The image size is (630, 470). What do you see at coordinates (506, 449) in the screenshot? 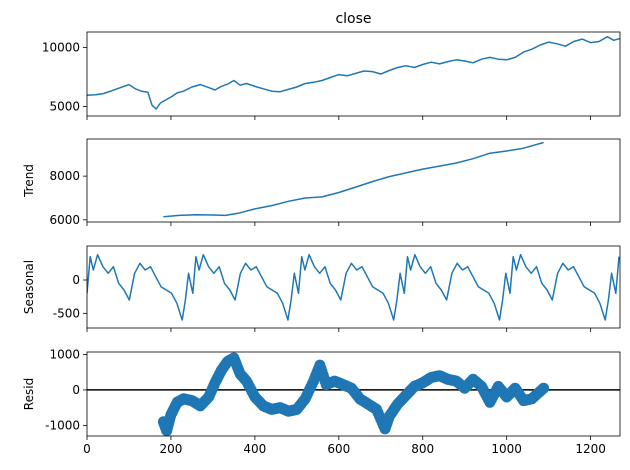
I see `x-tick-label: 1000` at bounding box center [506, 449].